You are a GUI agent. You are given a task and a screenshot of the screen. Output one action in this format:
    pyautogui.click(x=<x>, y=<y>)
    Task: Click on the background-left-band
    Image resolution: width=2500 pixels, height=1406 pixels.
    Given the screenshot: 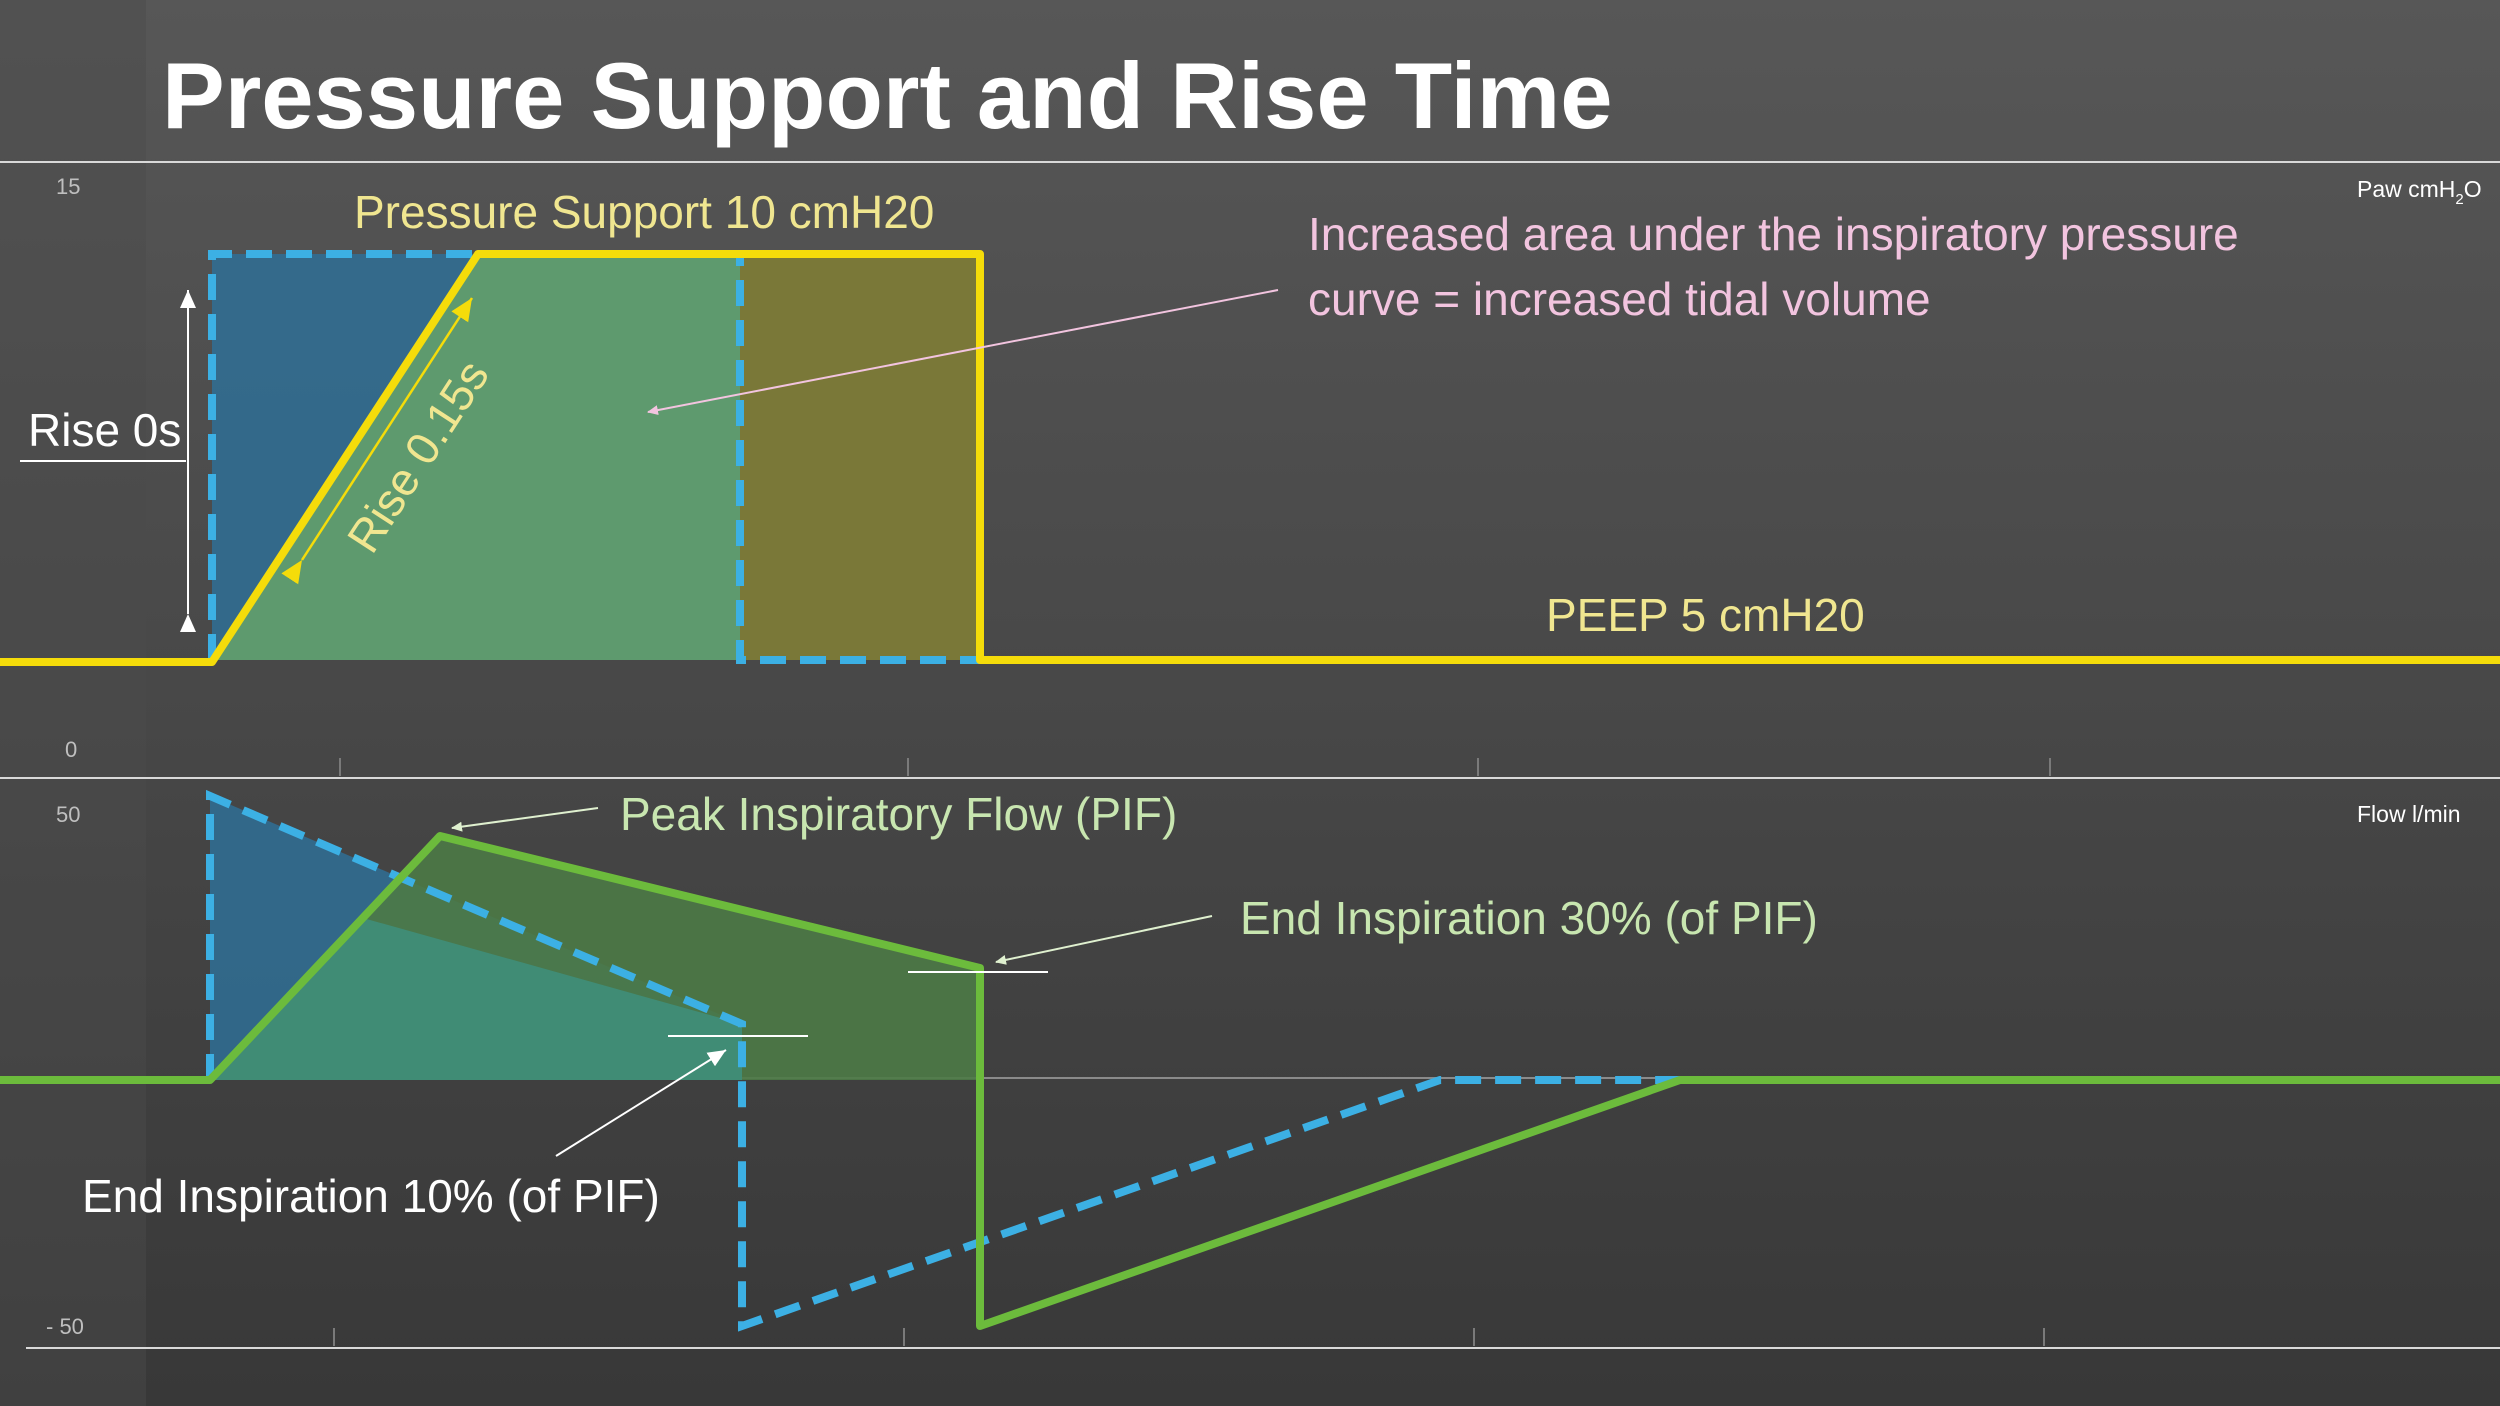 What is the action you would take?
    pyautogui.click(x=73, y=703)
    